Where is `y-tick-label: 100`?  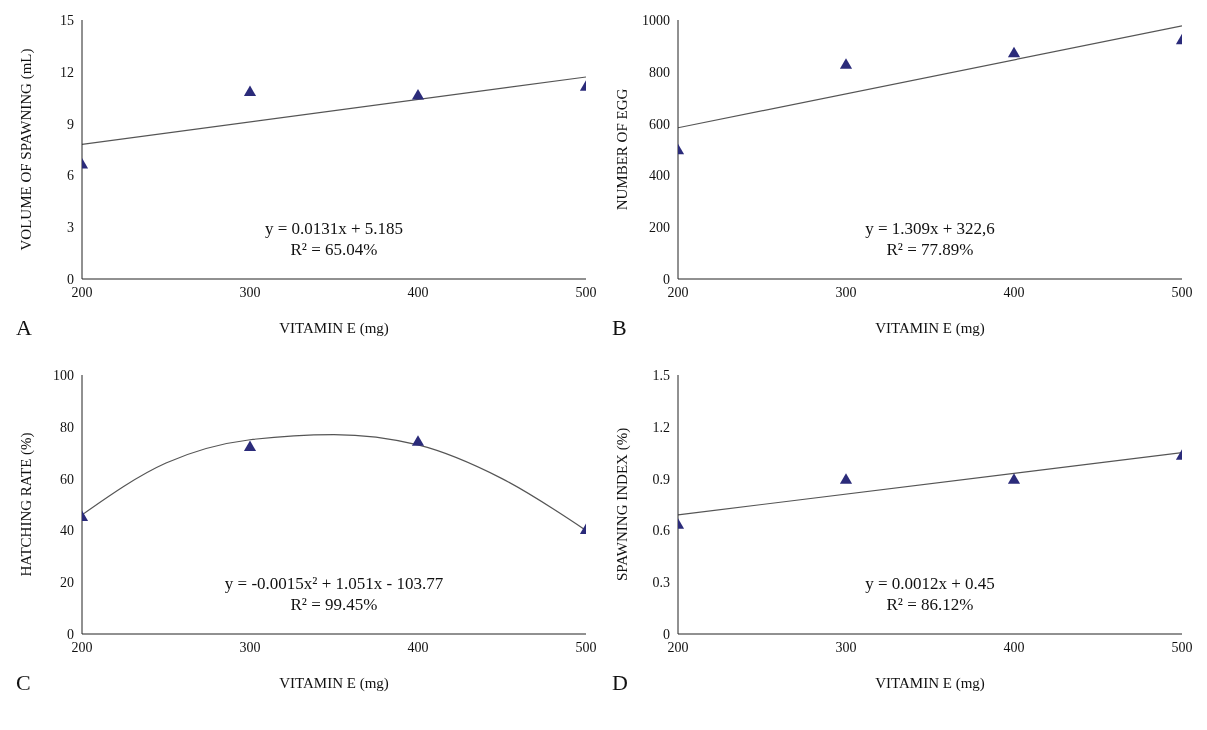 y-tick-label: 100 is located at coordinates (63, 375).